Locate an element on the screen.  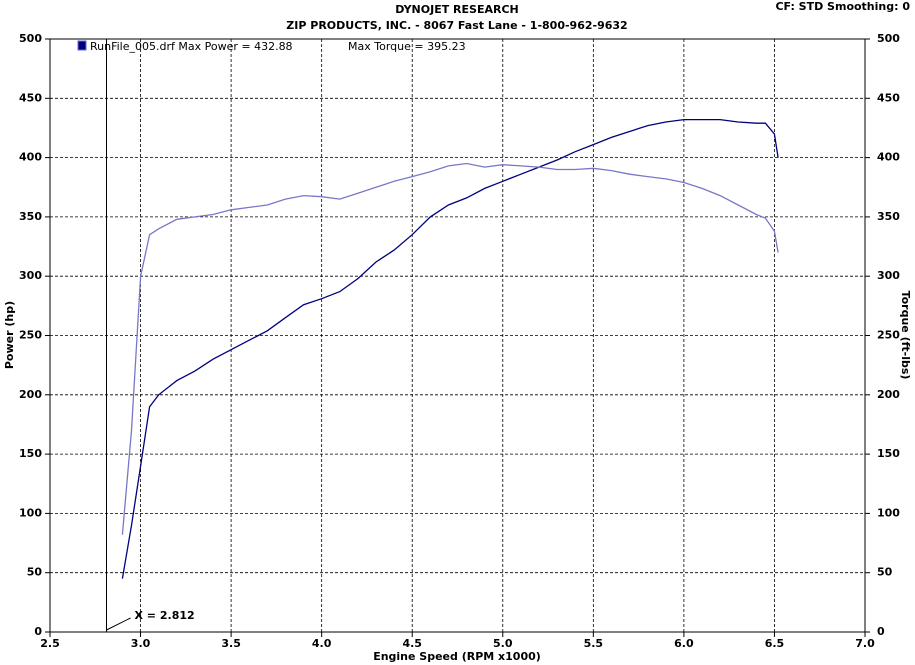
x-tick-label: 4.0 is located at coordinates (322, 643).